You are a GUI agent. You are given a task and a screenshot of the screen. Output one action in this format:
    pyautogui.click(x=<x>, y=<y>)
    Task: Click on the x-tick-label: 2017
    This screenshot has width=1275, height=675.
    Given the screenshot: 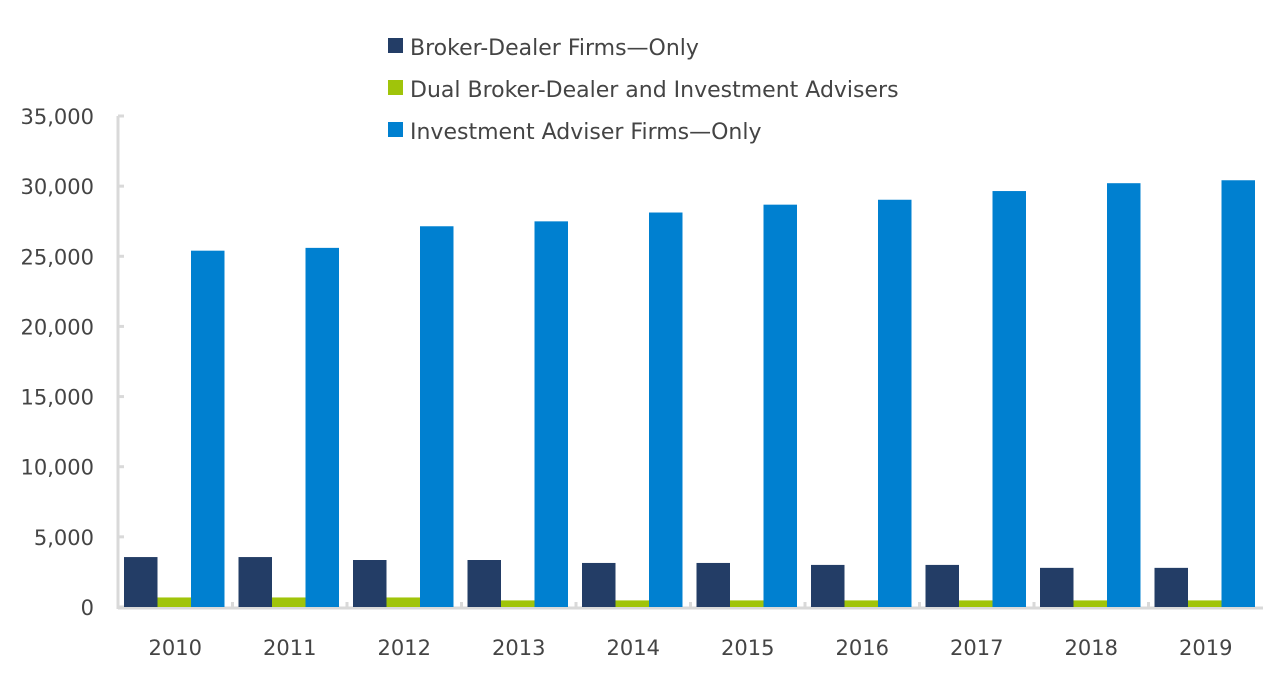 What is the action you would take?
    pyautogui.click(x=976, y=648)
    